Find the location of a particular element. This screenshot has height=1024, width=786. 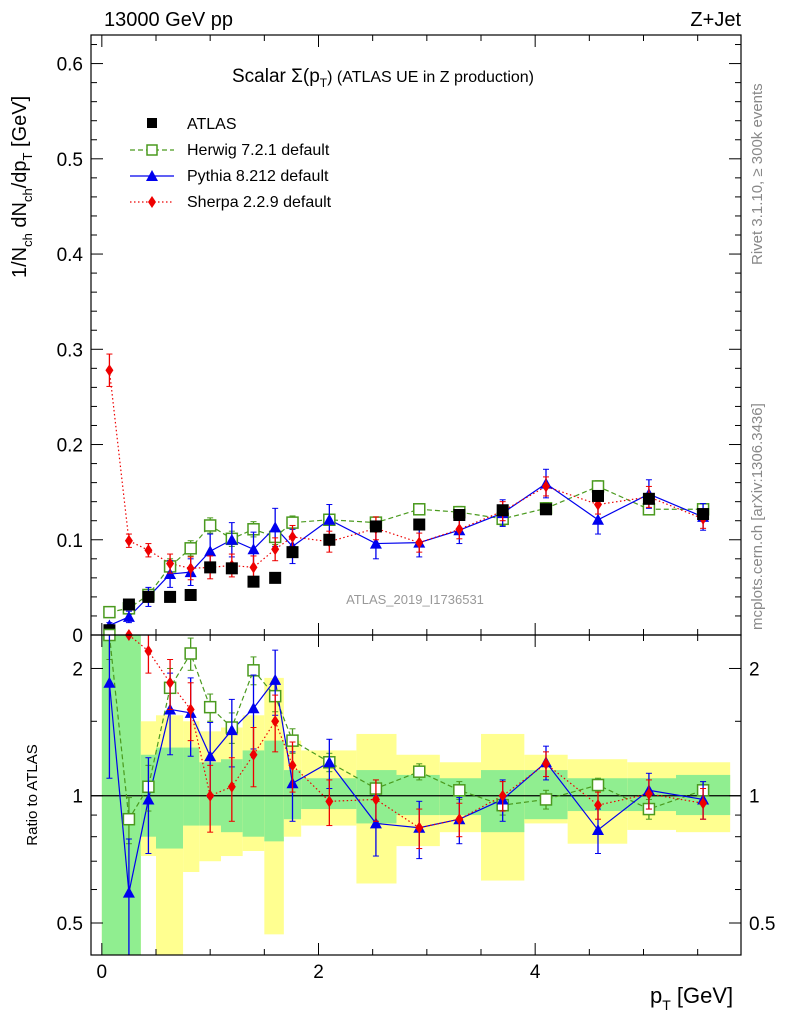

x-tick-label: 4 is located at coordinates (535, 972).